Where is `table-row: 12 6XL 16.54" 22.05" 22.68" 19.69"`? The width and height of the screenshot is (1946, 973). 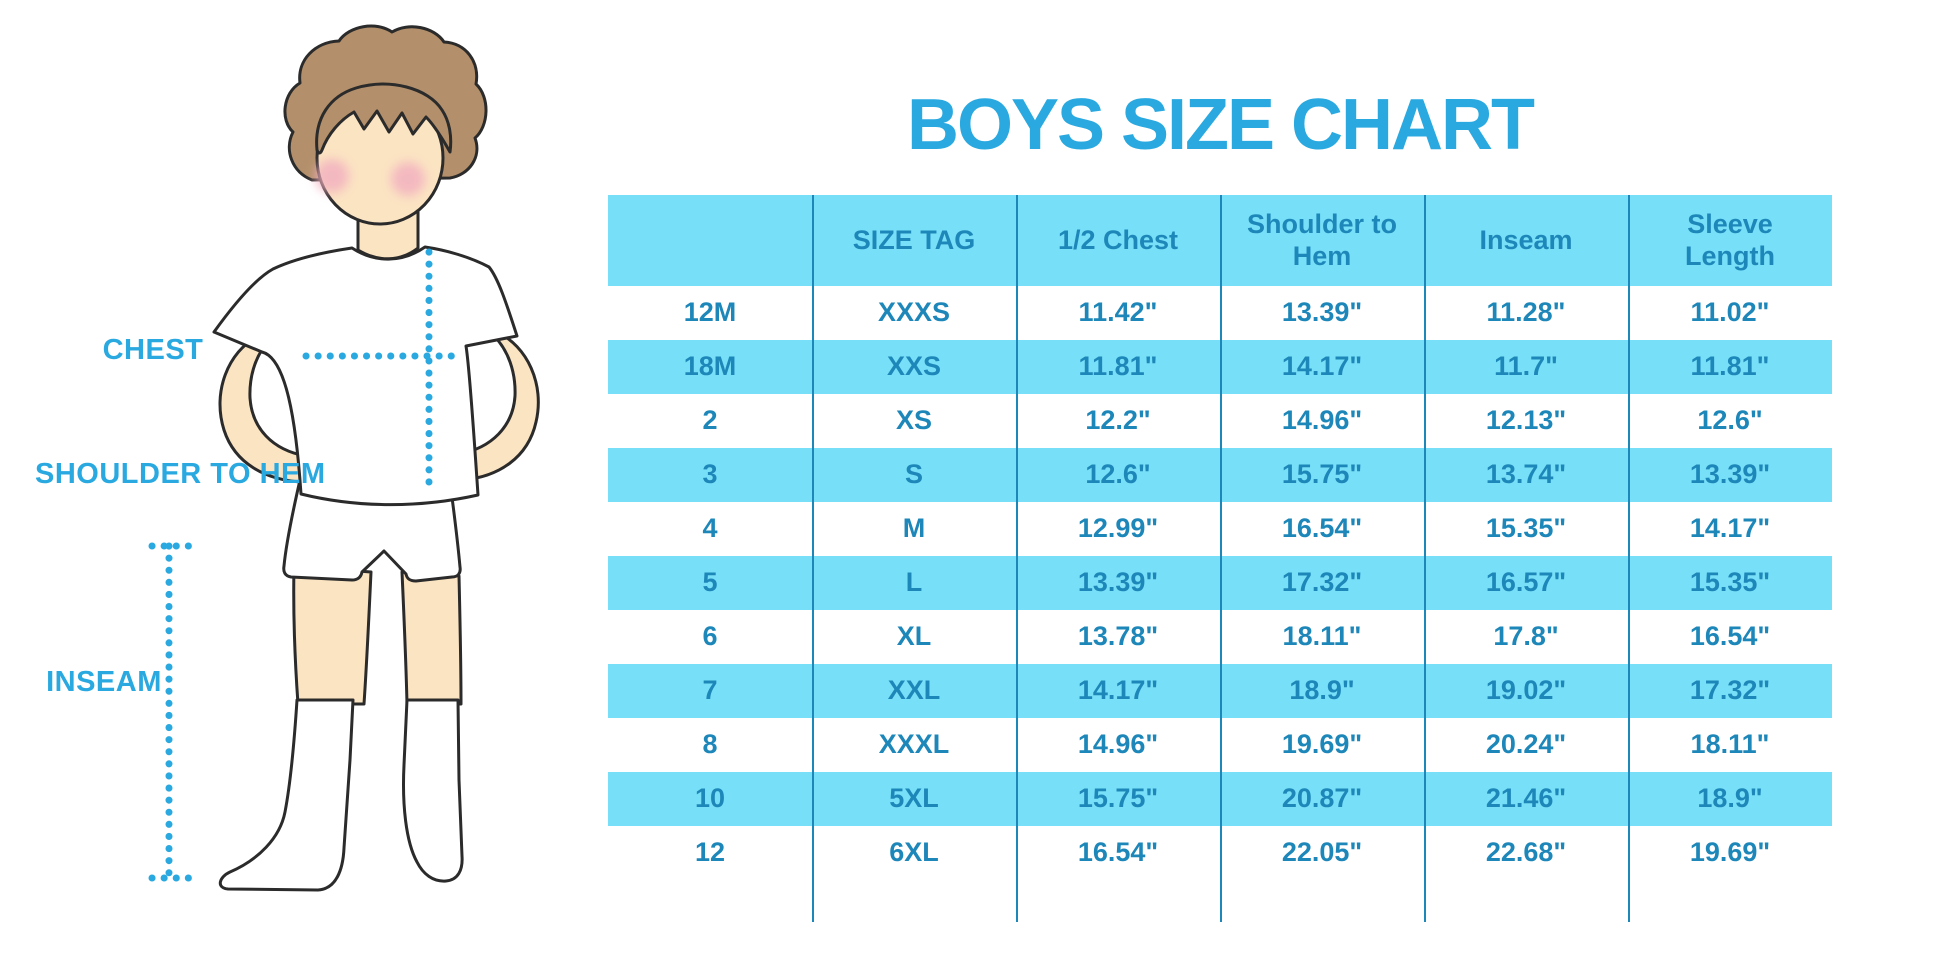 table-row: 12 6XL 16.54" 22.05" 22.68" 19.69" is located at coordinates (1220, 853).